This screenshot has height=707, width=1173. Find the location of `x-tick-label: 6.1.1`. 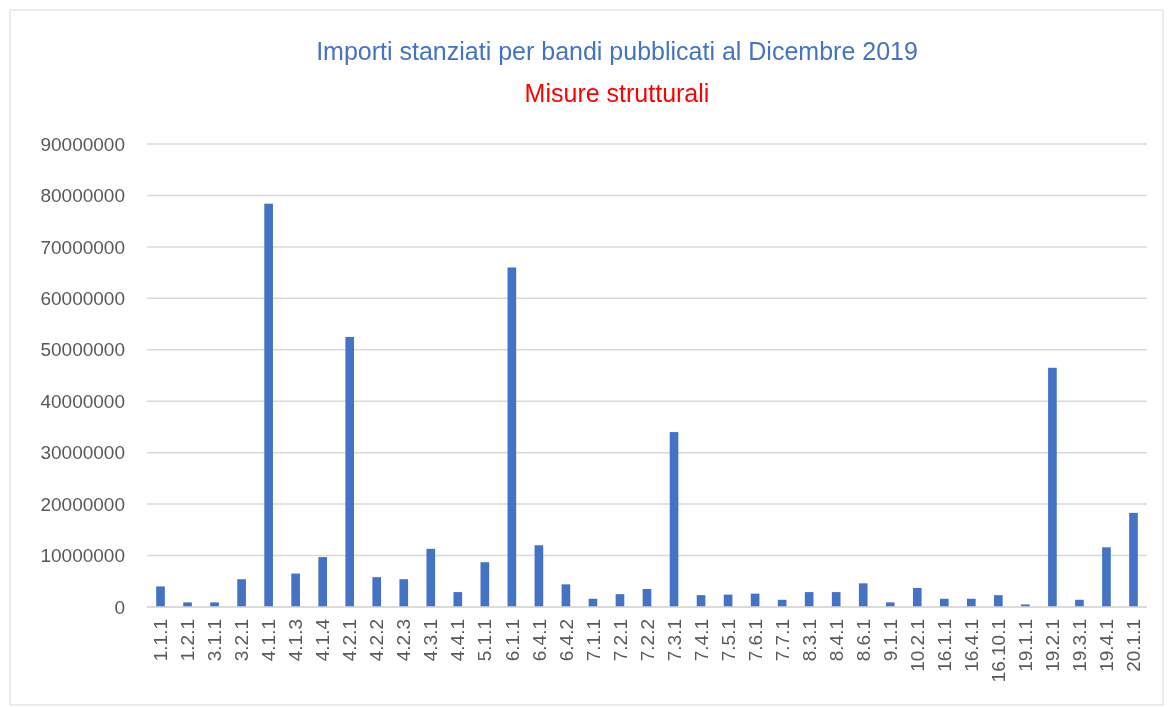

x-tick-label: 6.1.1 is located at coordinates (512, 640).